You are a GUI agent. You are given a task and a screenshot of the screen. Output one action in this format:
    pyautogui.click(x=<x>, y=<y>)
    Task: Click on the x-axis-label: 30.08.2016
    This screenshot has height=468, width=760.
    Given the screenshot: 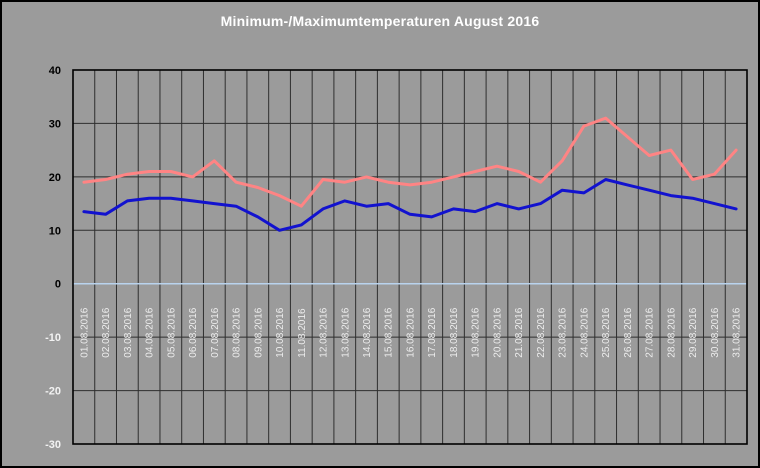 What is the action you would take?
    pyautogui.click(x=715, y=332)
    